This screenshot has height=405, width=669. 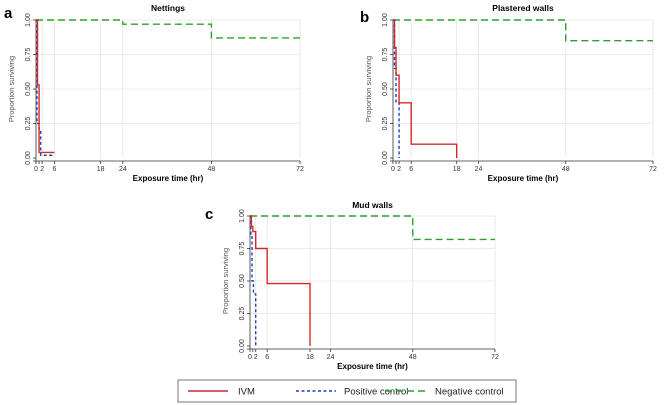 I want to click on panel-b-series-negative-control, so click(x=523, y=30).